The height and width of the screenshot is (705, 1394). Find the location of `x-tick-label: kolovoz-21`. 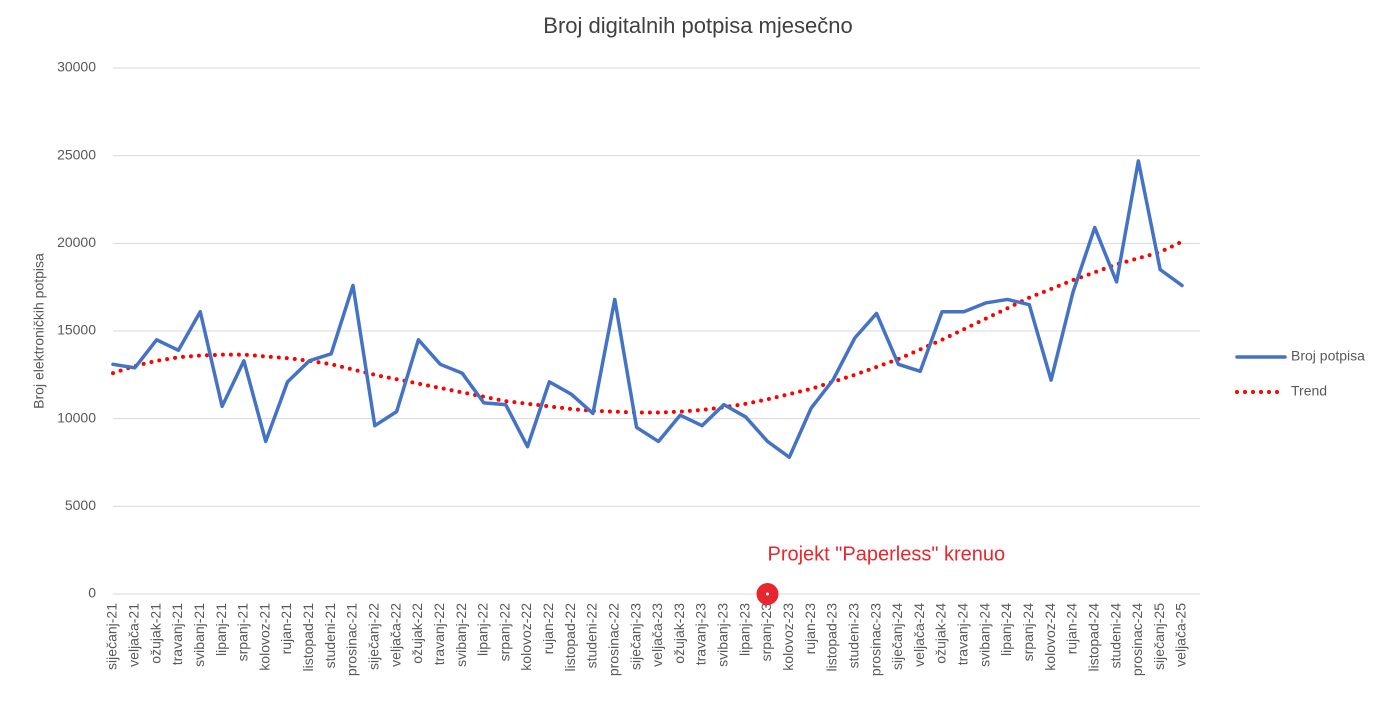

x-tick-label: kolovoz-21 is located at coordinates (264, 637).